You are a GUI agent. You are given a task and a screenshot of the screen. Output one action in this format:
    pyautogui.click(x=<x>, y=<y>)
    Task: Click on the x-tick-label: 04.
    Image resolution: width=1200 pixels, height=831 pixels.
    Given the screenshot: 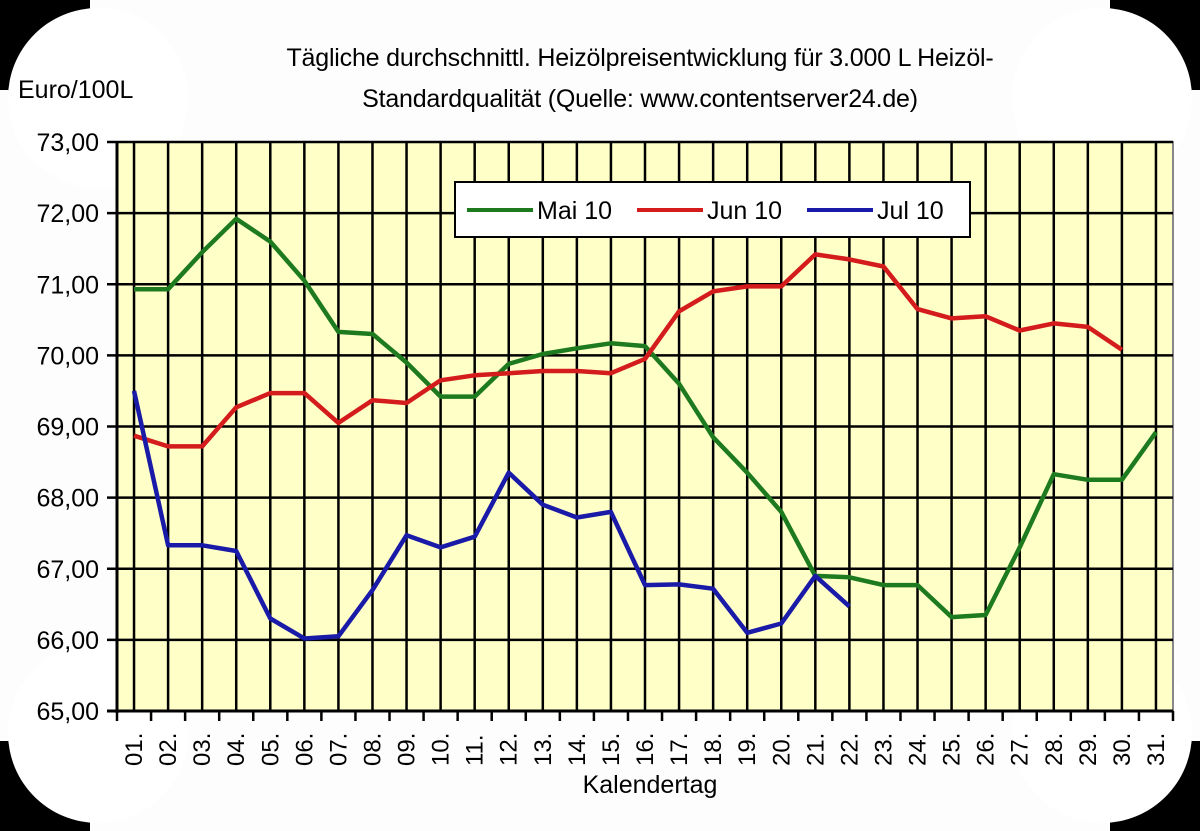 What is the action you would take?
    pyautogui.click(x=236, y=749)
    